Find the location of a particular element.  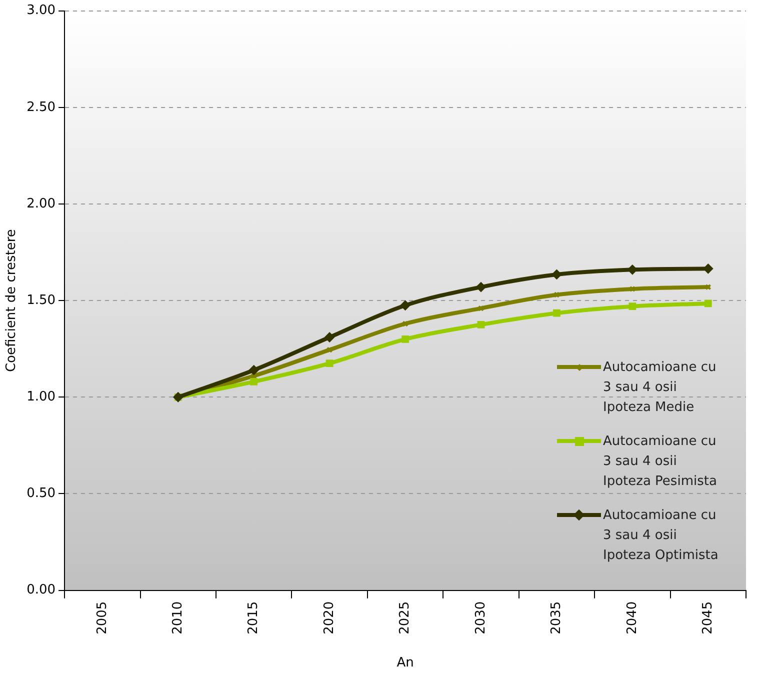

y-tick-label: 0.50 is located at coordinates (41, 494).